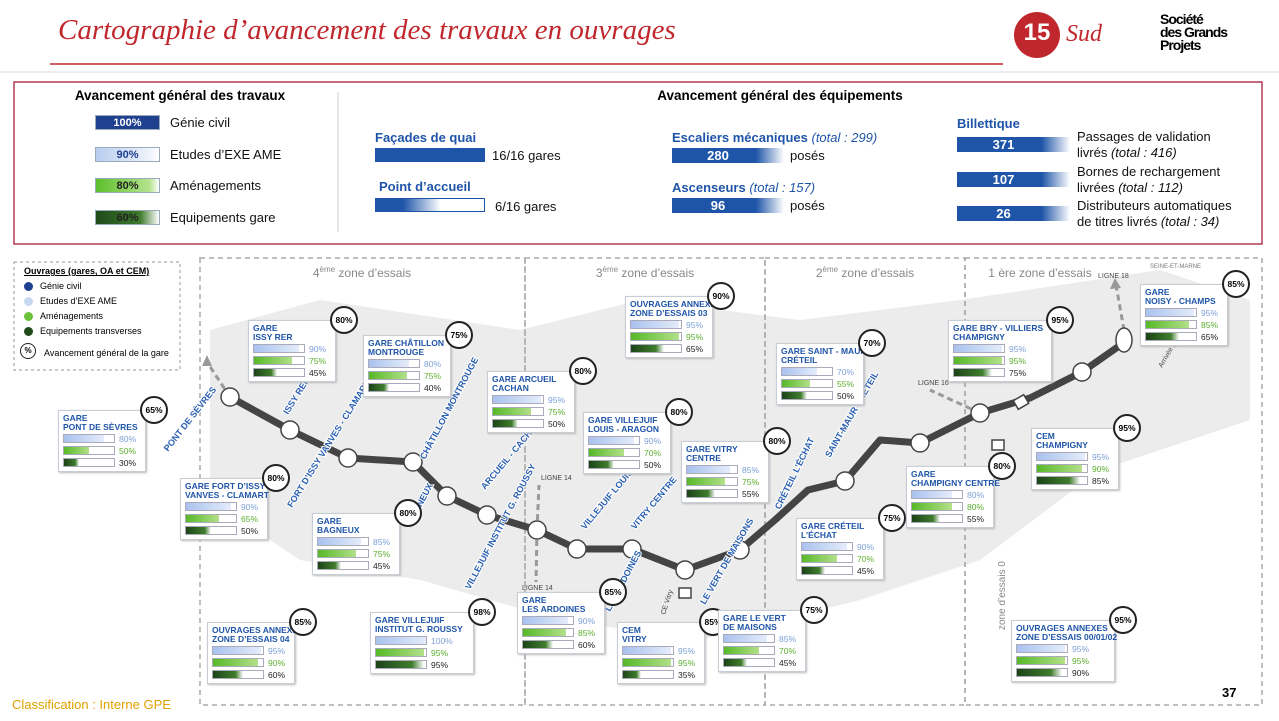 The height and width of the screenshot is (721, 1279). I want to click on map-label: LIGNE 14, so click(556, 478).